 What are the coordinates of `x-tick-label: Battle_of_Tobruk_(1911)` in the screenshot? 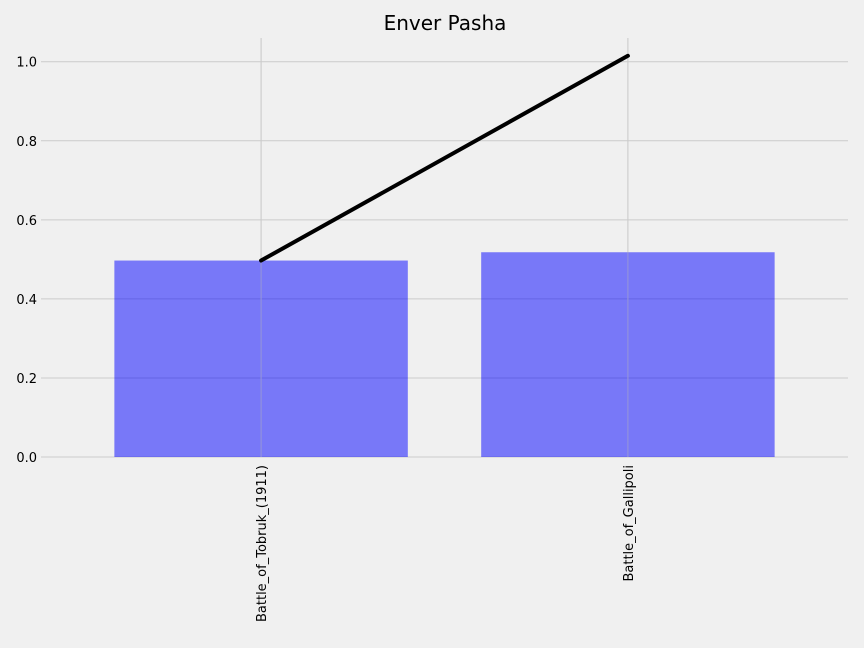 It's located at (262, 543).